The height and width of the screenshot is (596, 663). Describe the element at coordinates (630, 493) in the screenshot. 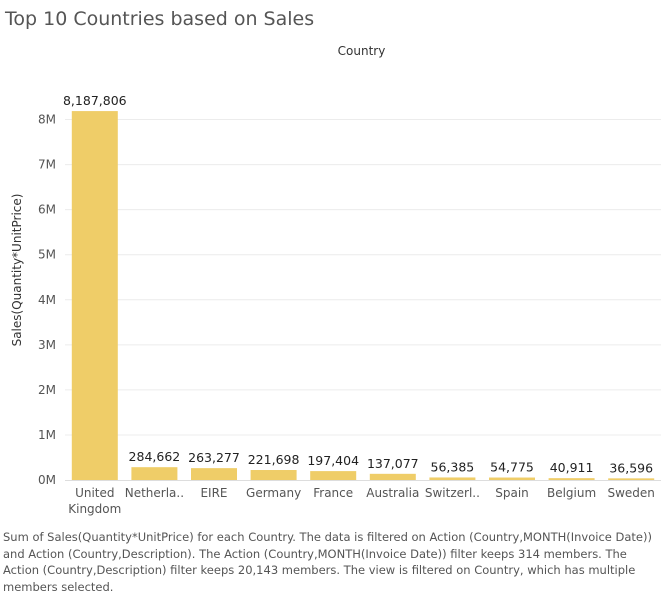

I see `x-tick-label: Sweden` at that location.